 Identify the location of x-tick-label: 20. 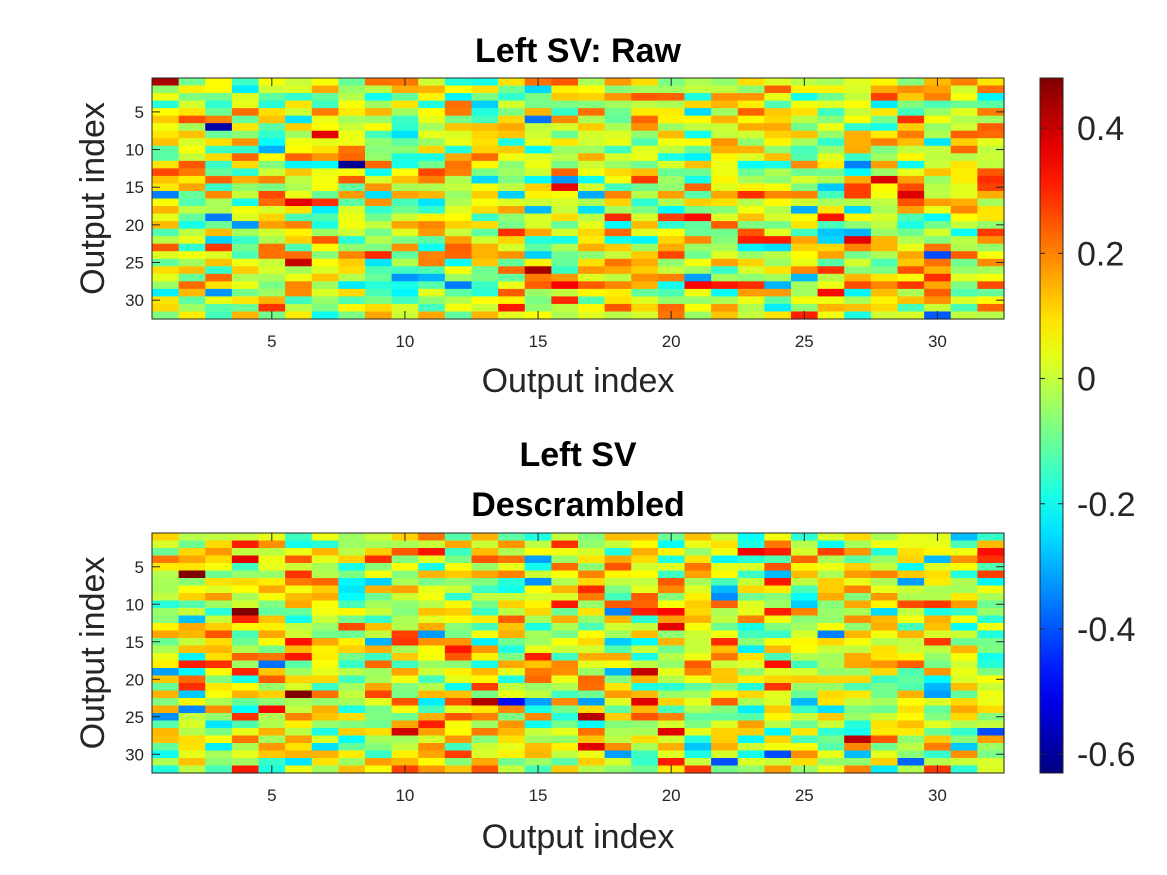
(671, 795).